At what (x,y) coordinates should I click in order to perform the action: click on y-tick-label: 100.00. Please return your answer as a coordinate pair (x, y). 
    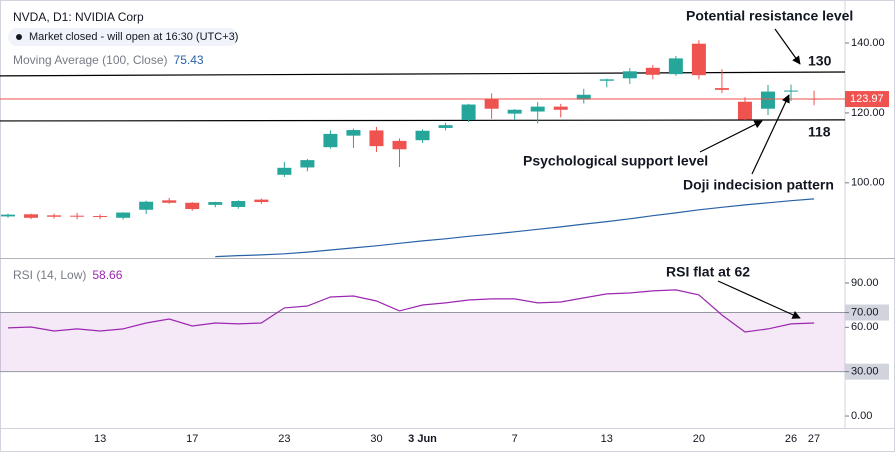
    Looking at the image, I should click on (868, 183).